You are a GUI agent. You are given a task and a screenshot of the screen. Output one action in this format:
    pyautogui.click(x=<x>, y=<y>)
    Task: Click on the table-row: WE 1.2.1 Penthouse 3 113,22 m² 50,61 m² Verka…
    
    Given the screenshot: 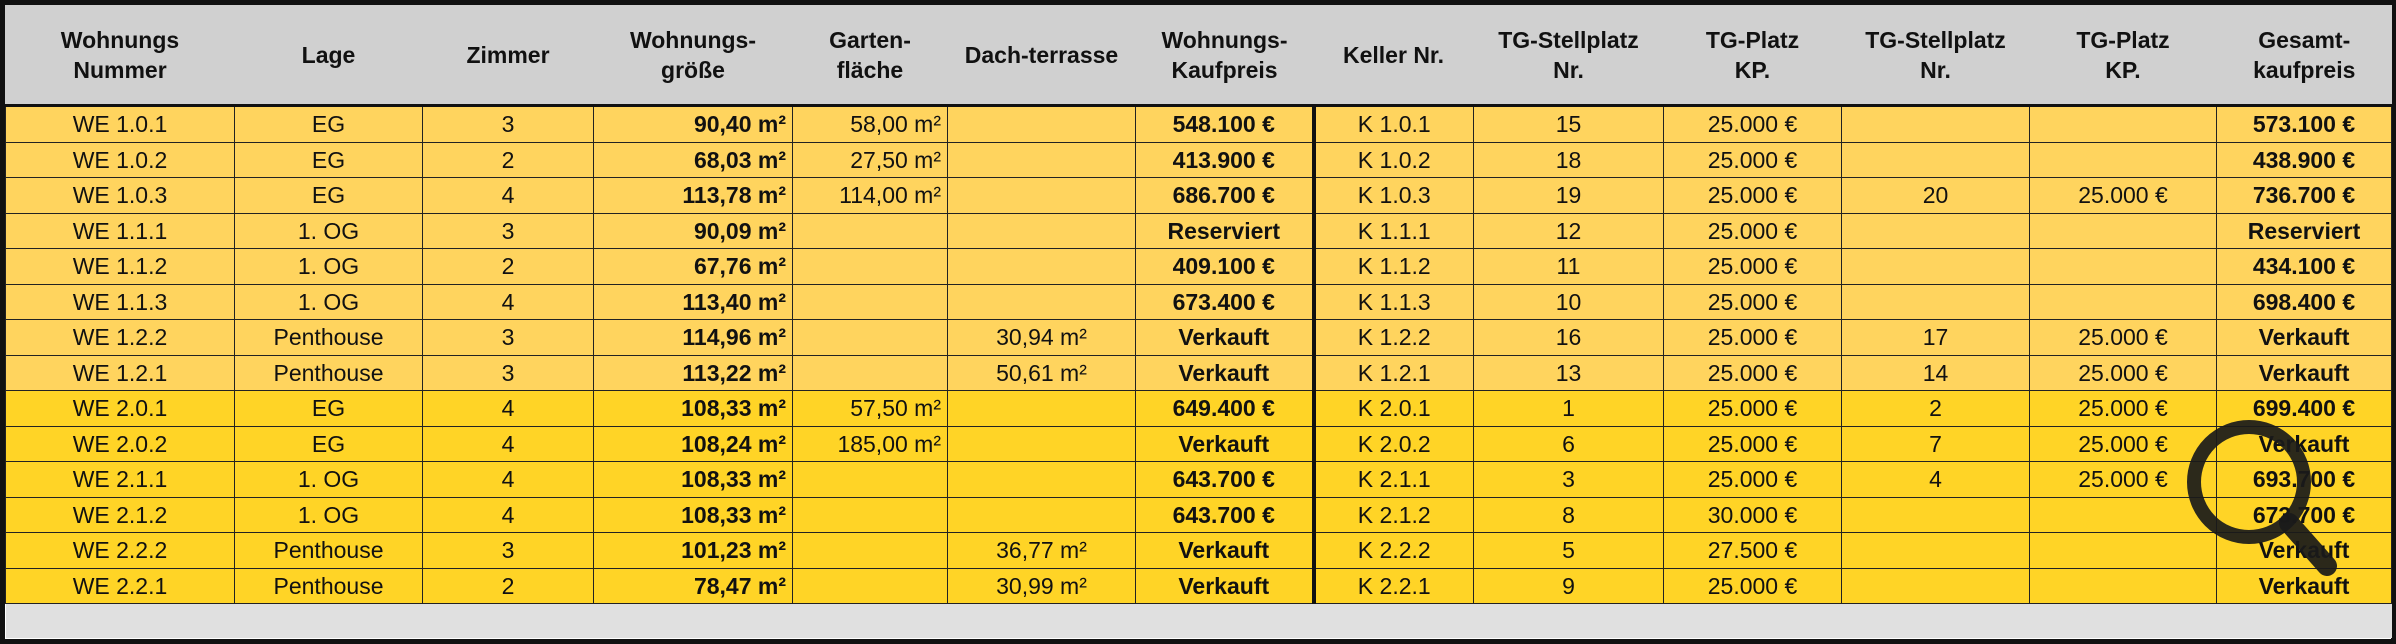 What is the action you would take?
    pyautogui.click(x=1198, y=372)
    